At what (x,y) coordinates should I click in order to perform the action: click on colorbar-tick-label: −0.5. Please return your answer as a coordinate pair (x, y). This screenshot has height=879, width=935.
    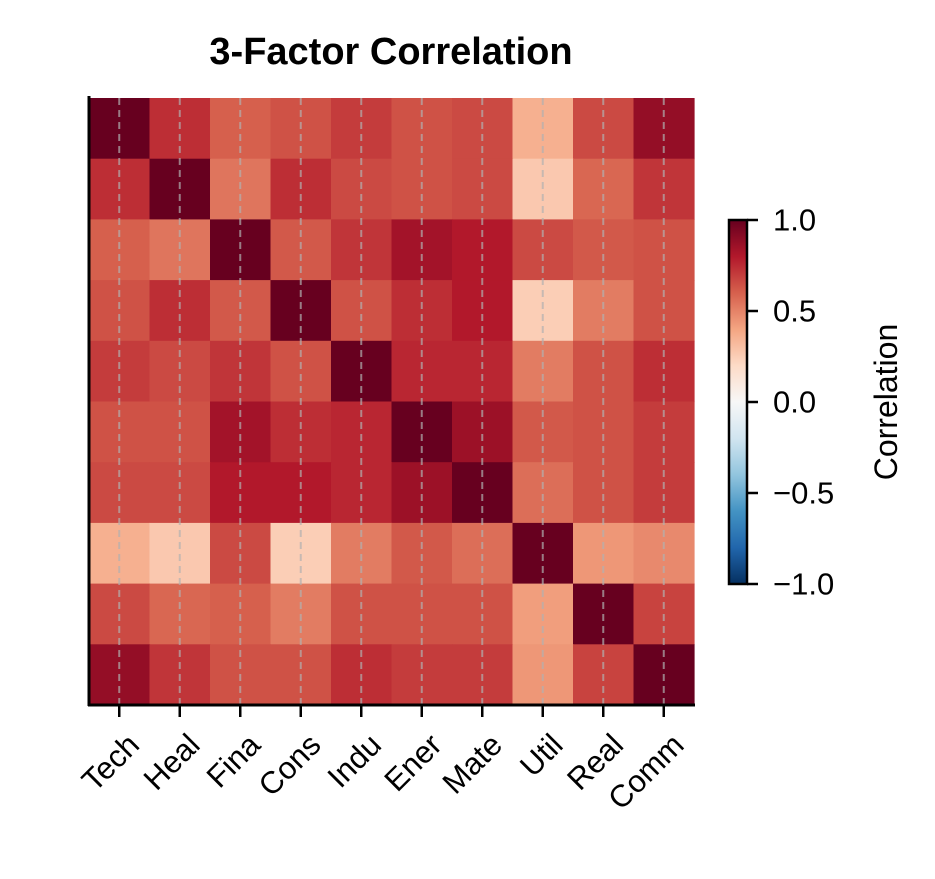
    Looking at the image, I should click on (803, 493).